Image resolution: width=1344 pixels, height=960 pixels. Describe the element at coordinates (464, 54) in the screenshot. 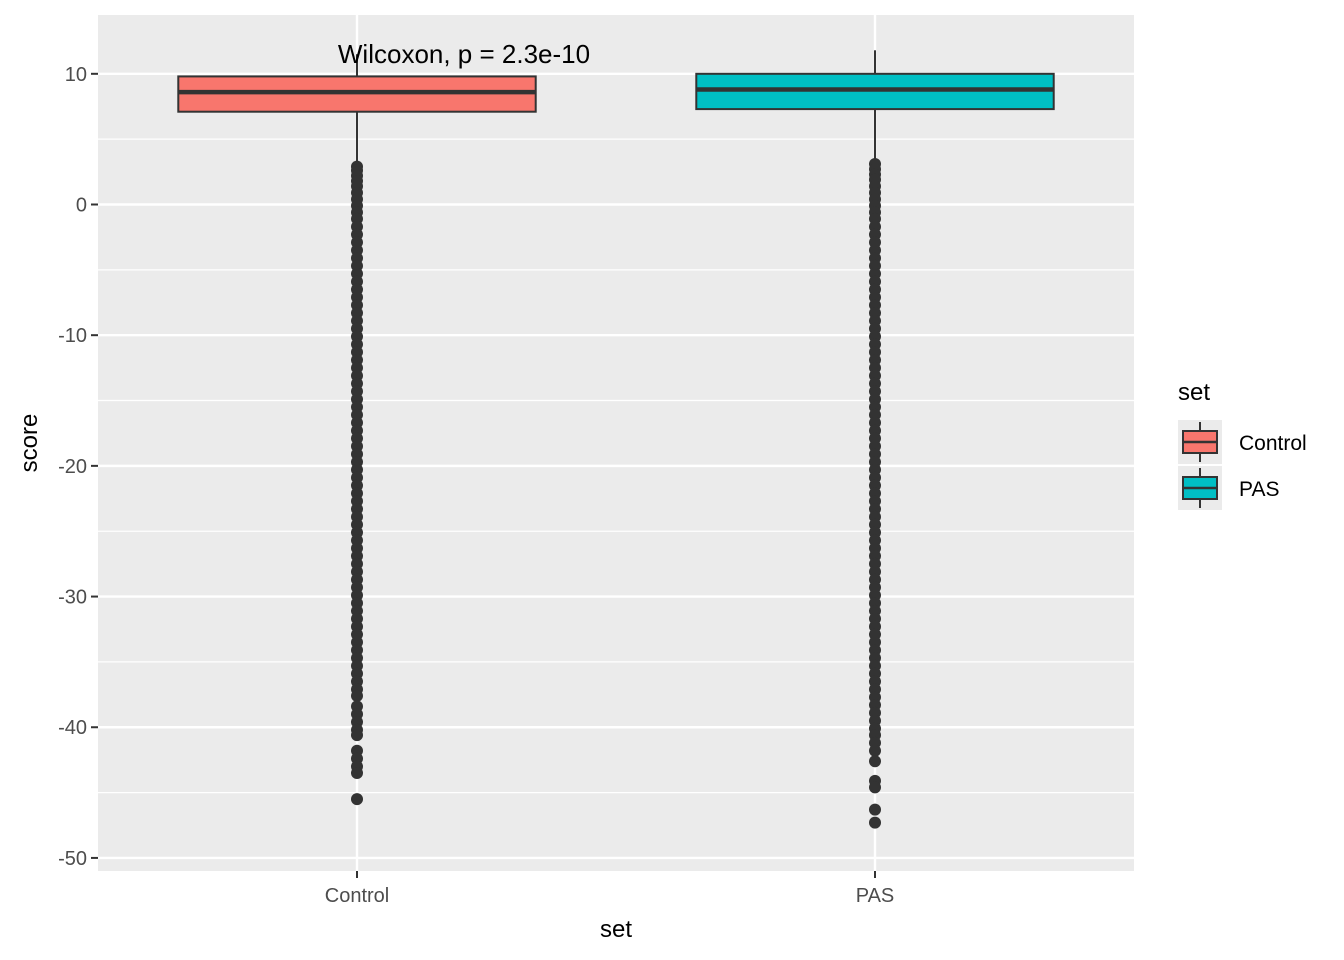

I see `annotation-text: Wilcoxon, p = 2.3e-10` at that location.